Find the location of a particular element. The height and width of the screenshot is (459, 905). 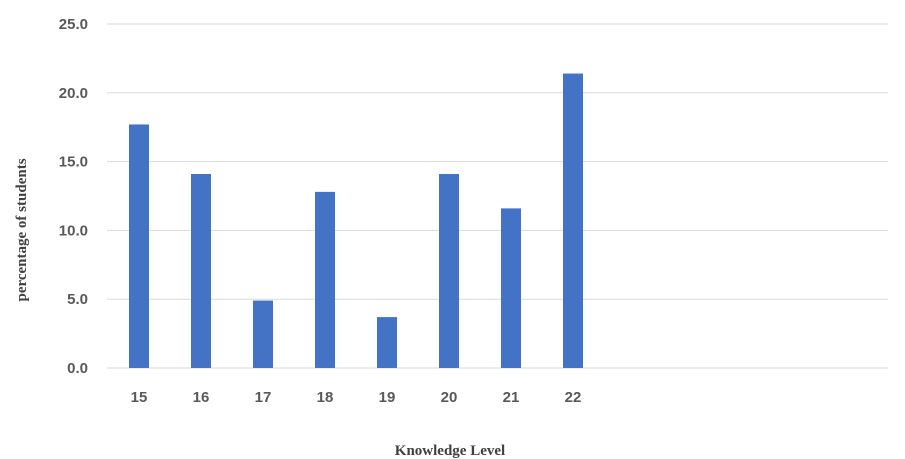

x-tick-label: 18 is located at coordinates (325, 397).